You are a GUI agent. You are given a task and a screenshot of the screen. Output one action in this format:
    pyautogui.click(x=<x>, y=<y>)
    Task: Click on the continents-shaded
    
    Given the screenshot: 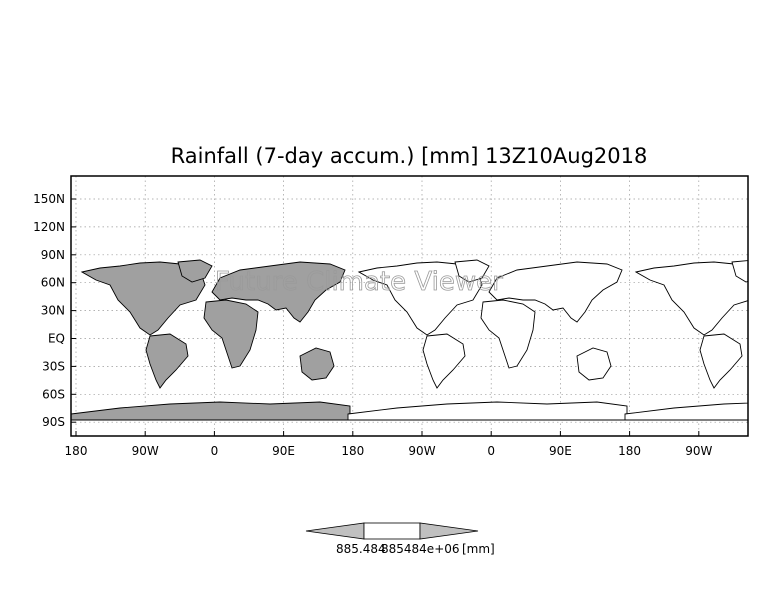 What is the action you would take?
    pyautogui.click(x=211, y=340)
    